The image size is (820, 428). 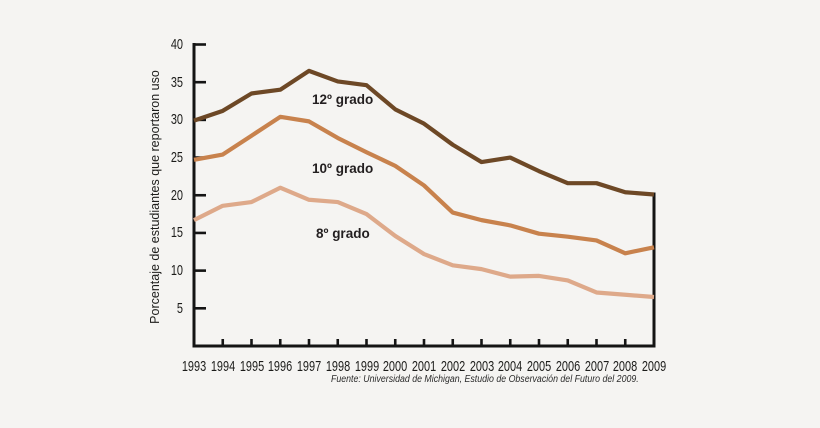 What do you see at coordinates (452, 366) in the screenshot?
I see `x-tick-label: 2002` at bounding box center [452, 366].